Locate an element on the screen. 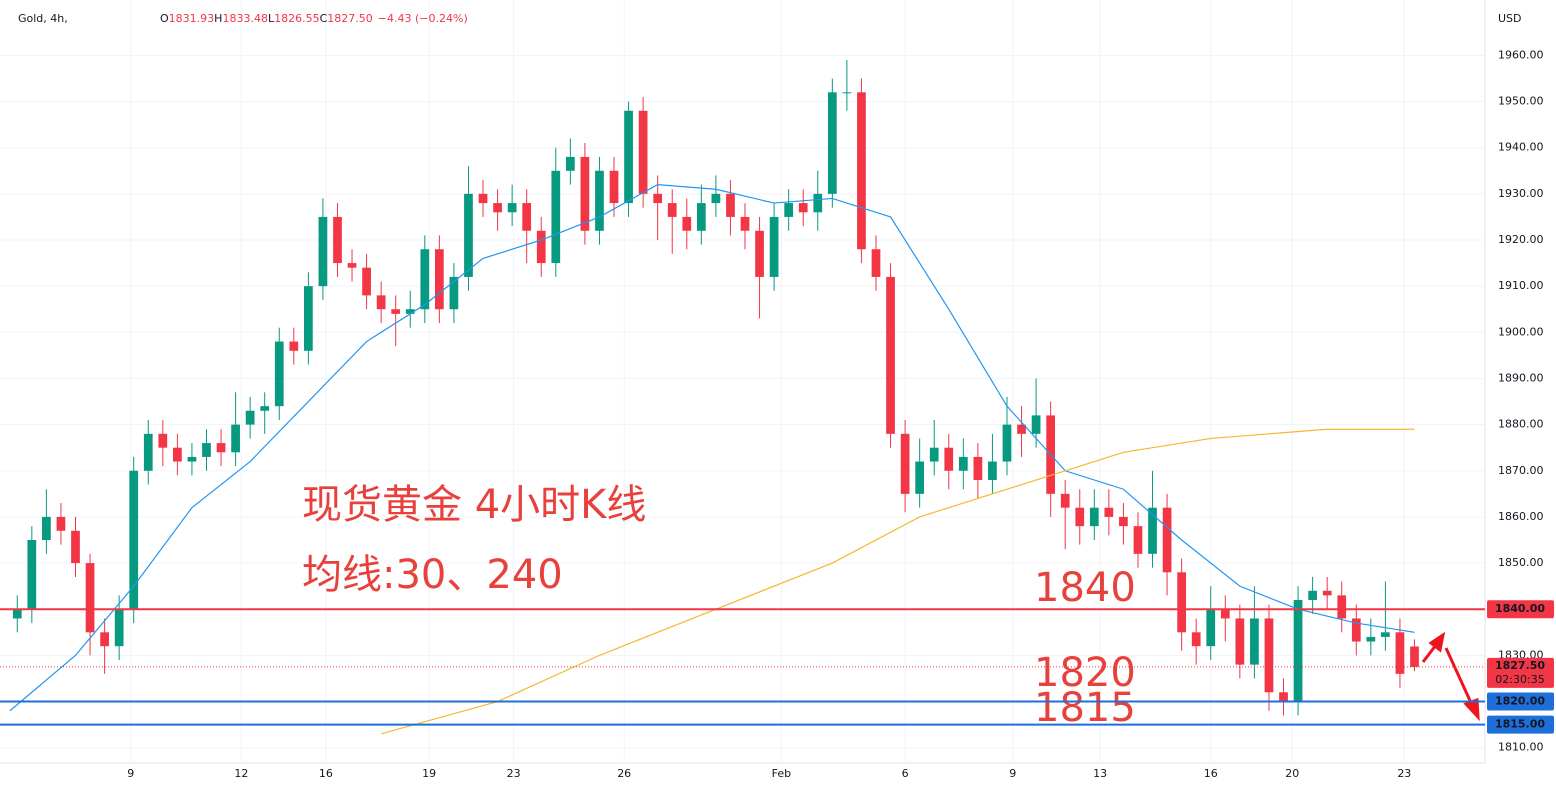 The height and width of the screenshot is (797, 1556). x-tick-label: 20 is located at coordinates (1292, 773).